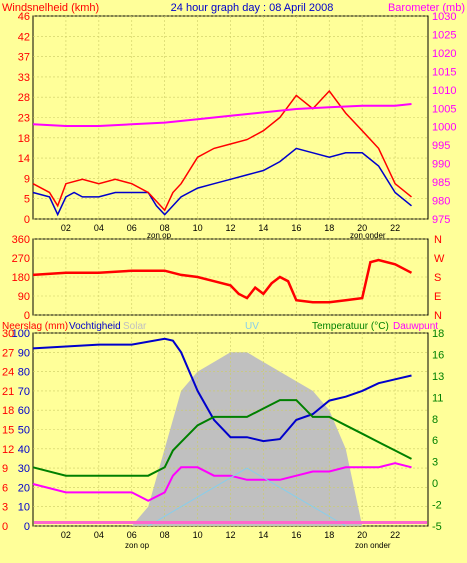 This screenshot has width=467, height=563. I want to click on wind-tick-label: 5, so click(27, 200).